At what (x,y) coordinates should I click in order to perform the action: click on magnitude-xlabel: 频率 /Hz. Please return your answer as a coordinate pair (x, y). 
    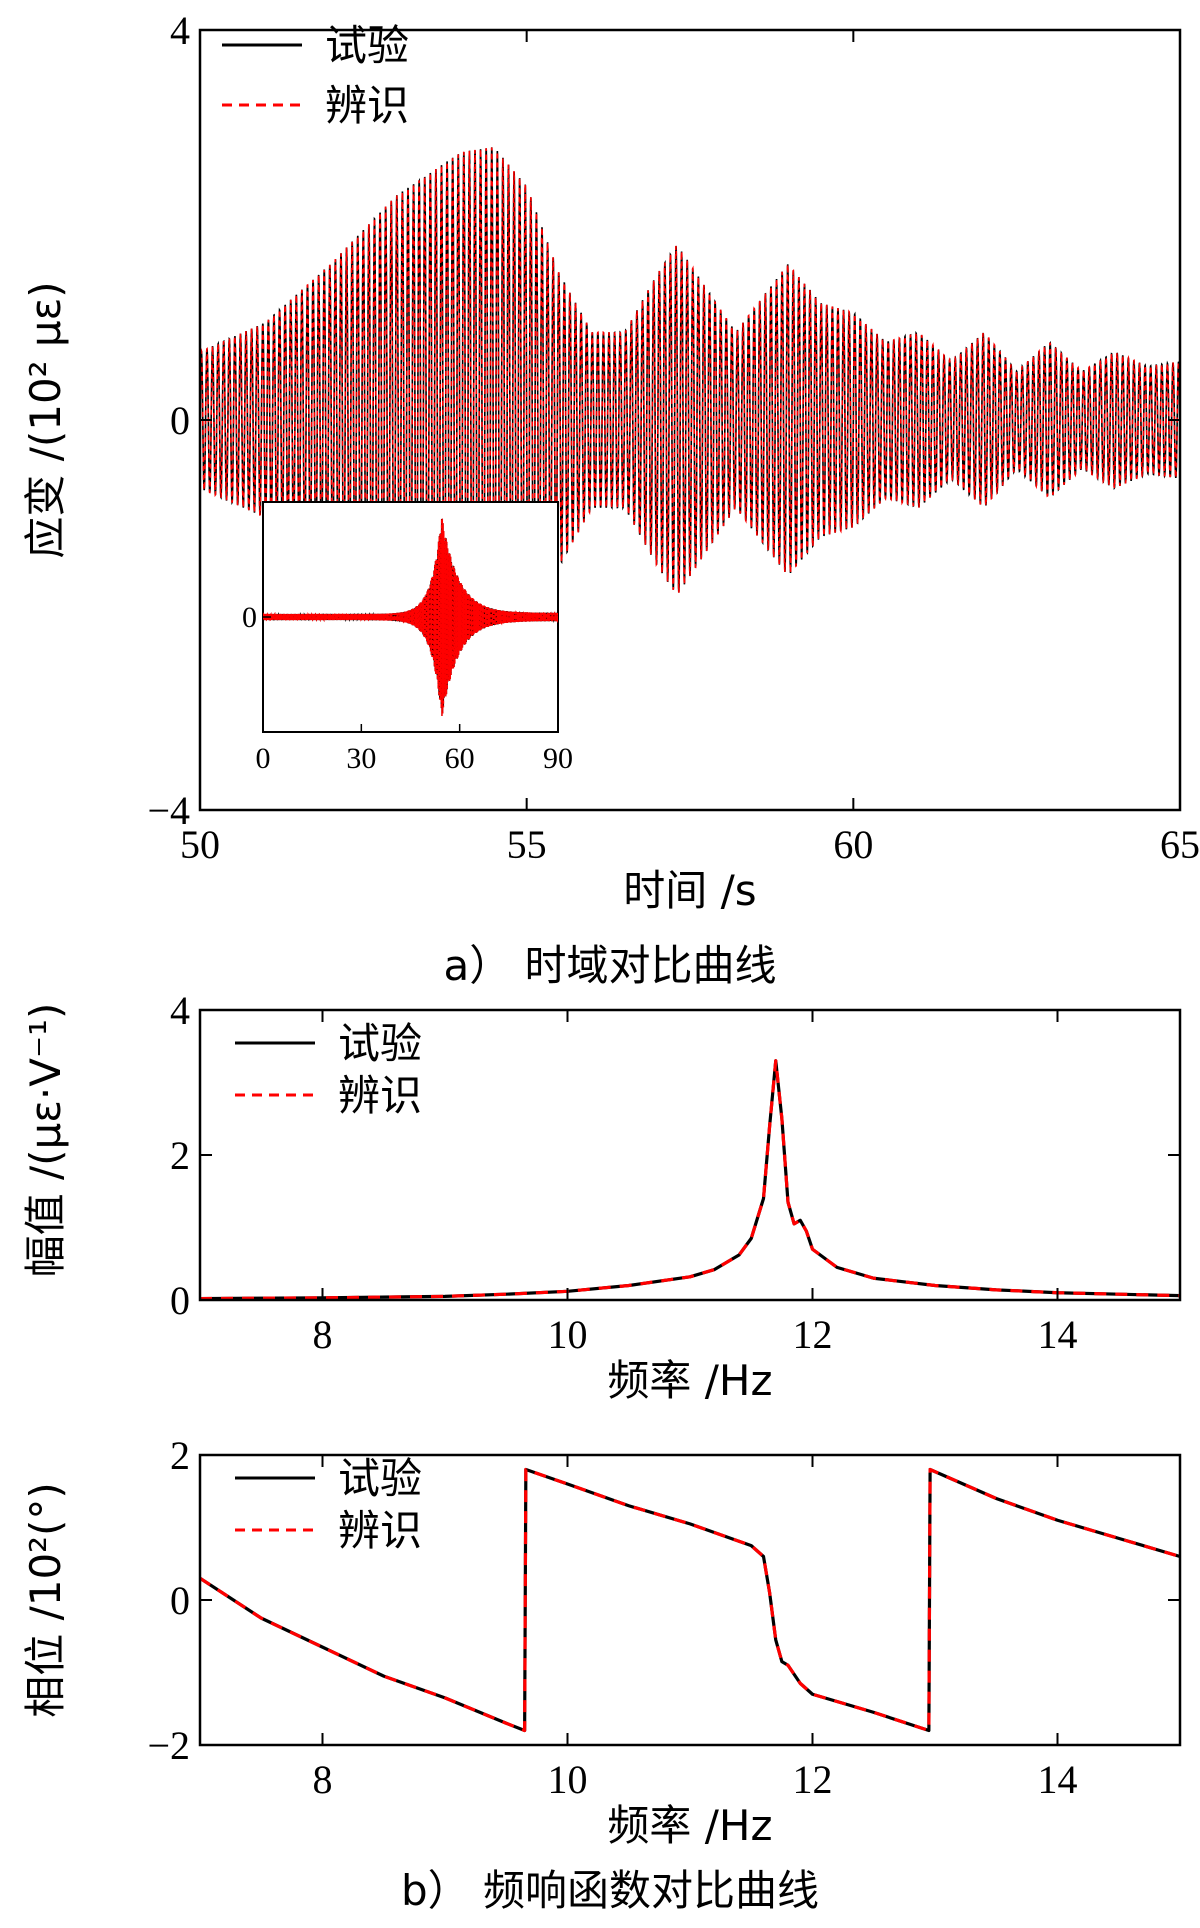
    Looking at the image, I should click on (689, 1380).